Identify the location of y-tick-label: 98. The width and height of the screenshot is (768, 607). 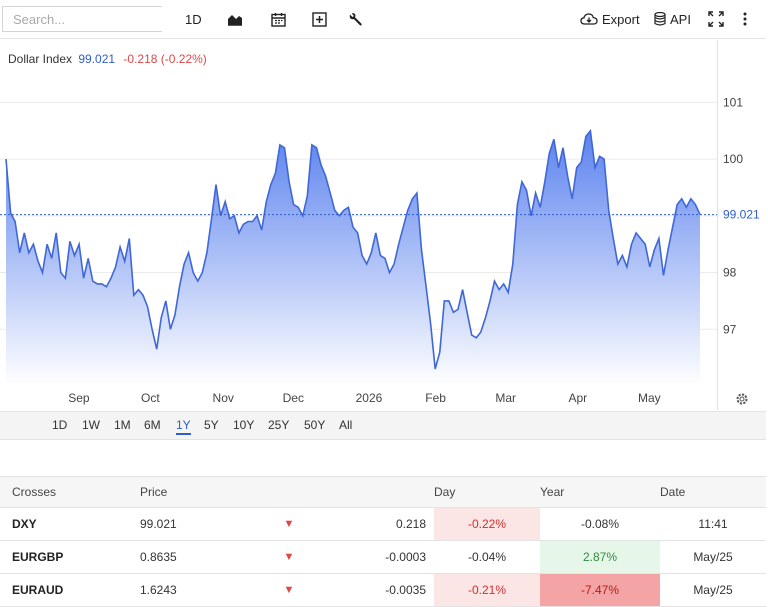
(730, 273).